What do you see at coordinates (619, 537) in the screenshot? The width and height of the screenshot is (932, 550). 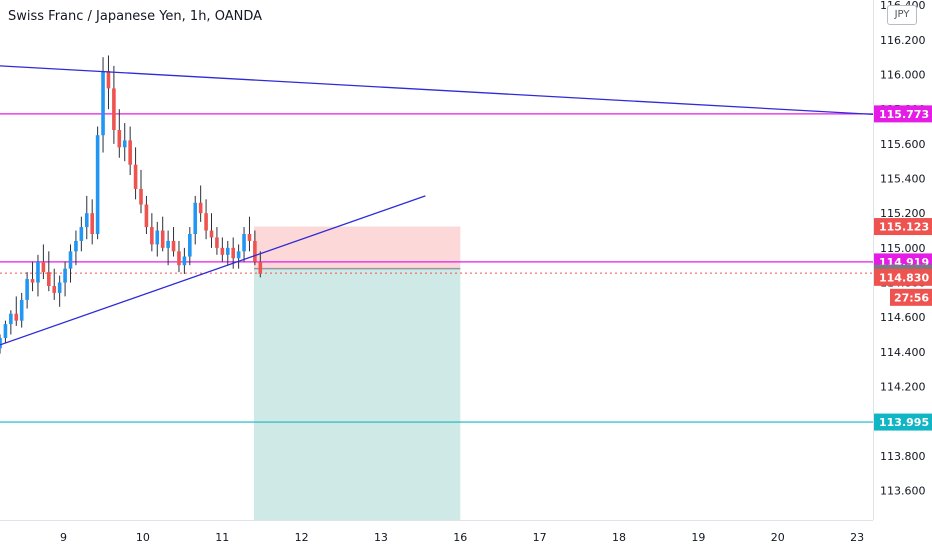 I see `time-tick-label: 18` at bounding box center [619, 537].